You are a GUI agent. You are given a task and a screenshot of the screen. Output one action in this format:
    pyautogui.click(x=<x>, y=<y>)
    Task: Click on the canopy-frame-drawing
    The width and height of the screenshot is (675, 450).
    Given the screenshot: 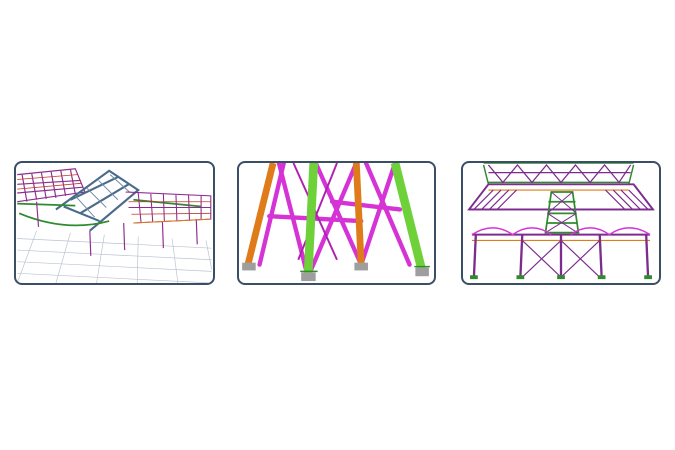 What is the action you would take?
    pyautogui.click(x=561, y=221)
    